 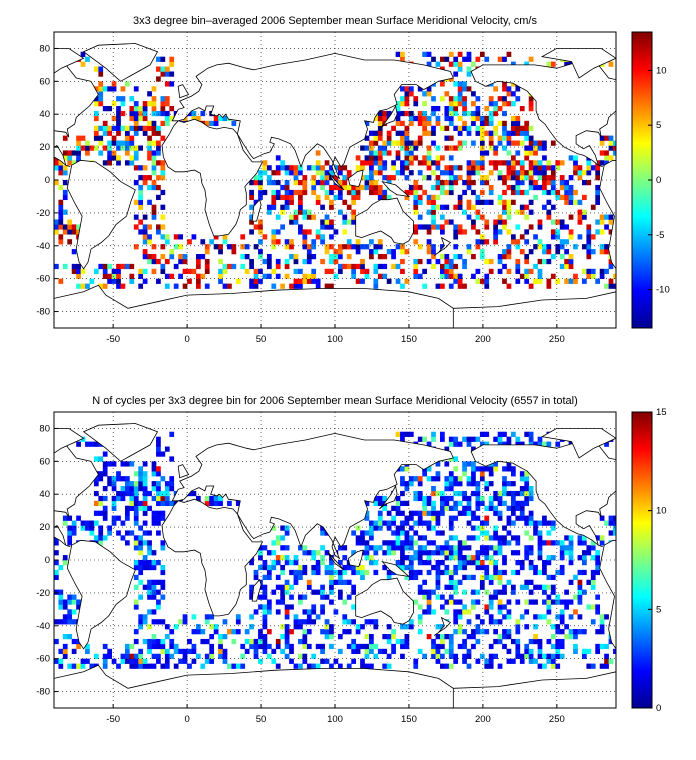 I want to click on y-tick-label: 80, so click(x=44, y=48).